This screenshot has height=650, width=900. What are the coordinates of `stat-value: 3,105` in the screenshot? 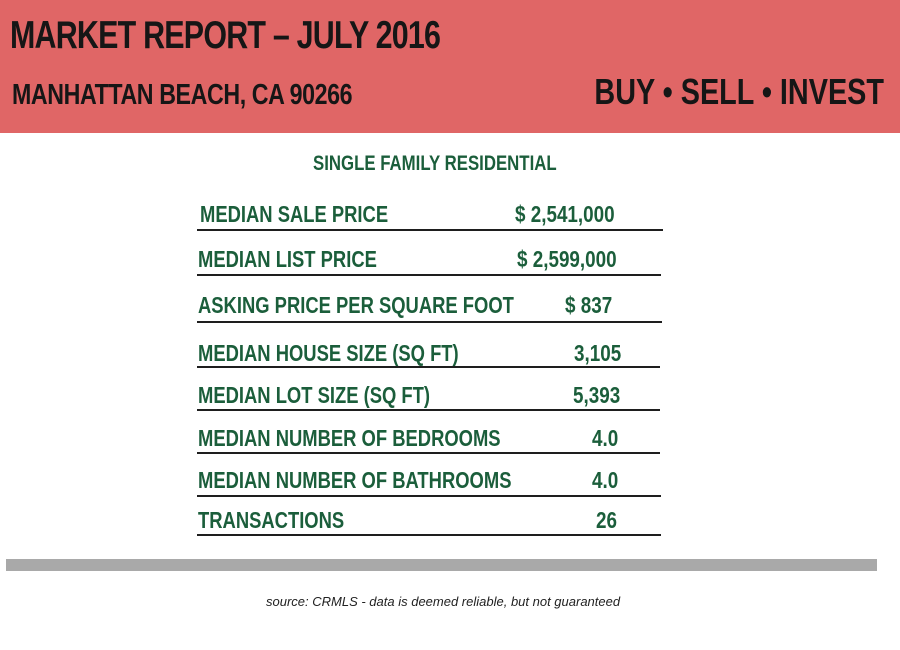 It's located at (598, 353).